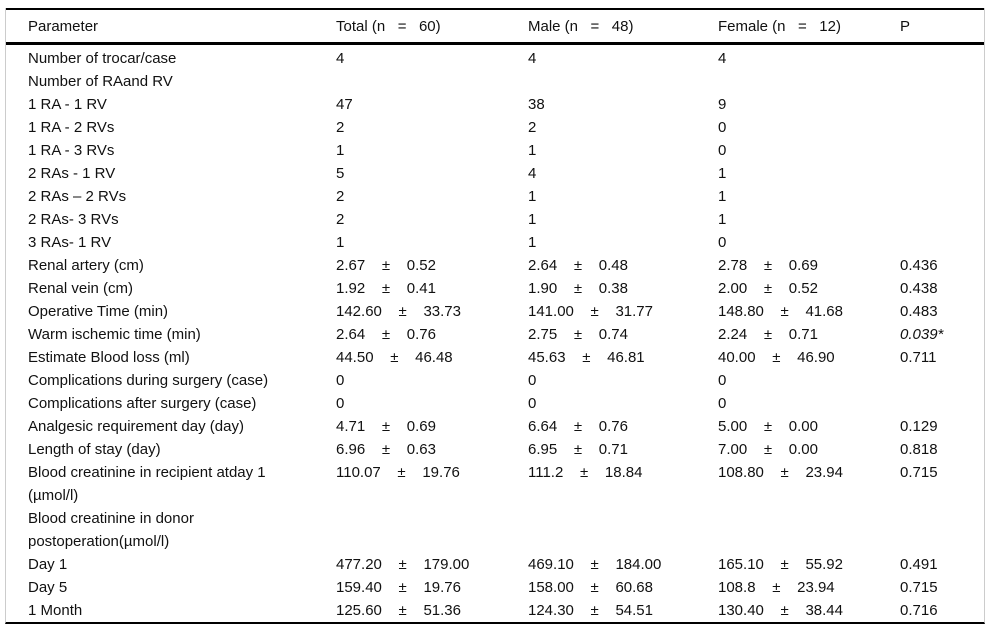 The width and height of the screenshot is (992, 633). Describe the element at coordinates (578, 449) in the screenshot. I see `male-cell: 6.95 ± 0.71` at that location.